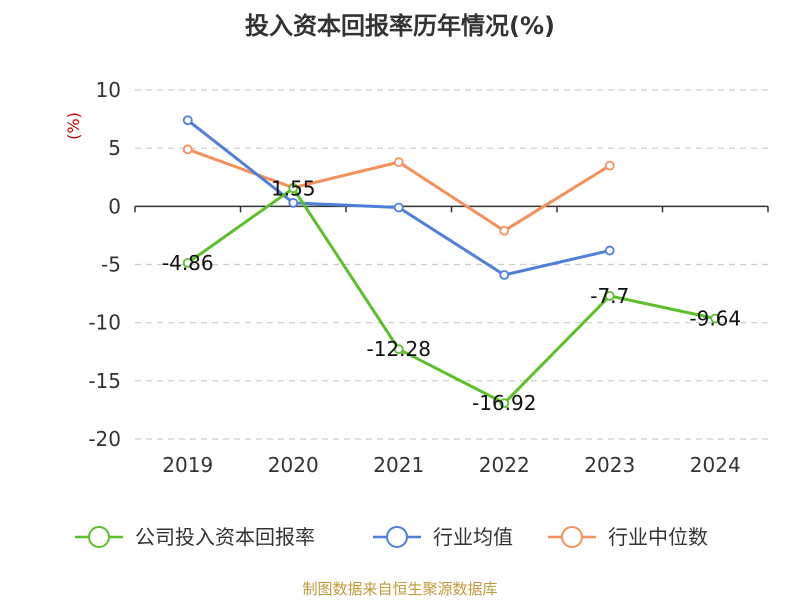  I want to click on y-tick-label: -5, so click(111, 265).